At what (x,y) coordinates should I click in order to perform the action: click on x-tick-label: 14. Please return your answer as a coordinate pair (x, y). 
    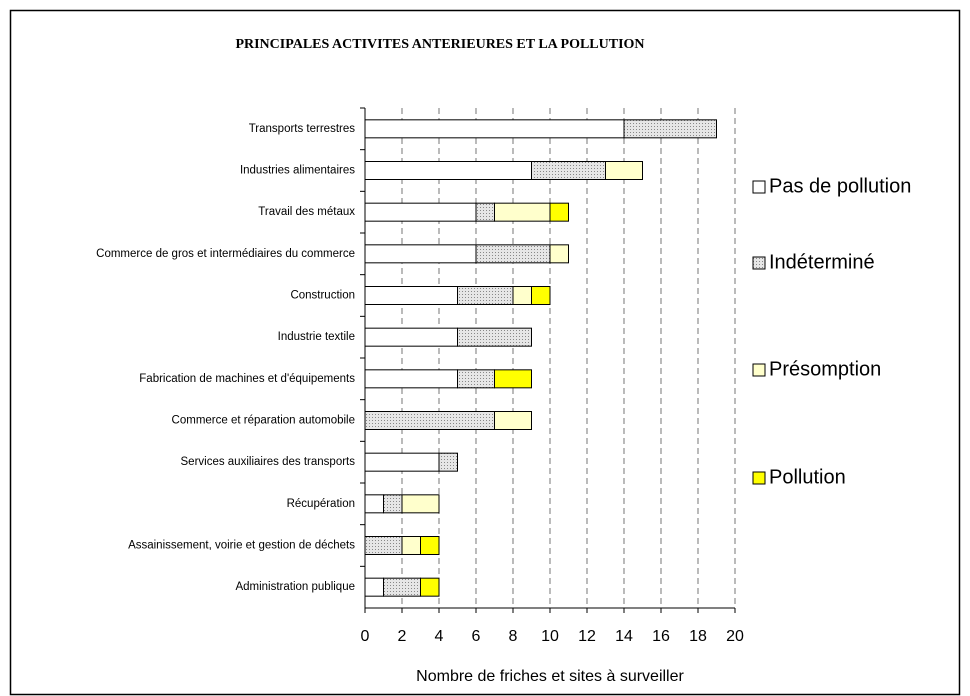
    Looking at the image, I should click on (624, 636).